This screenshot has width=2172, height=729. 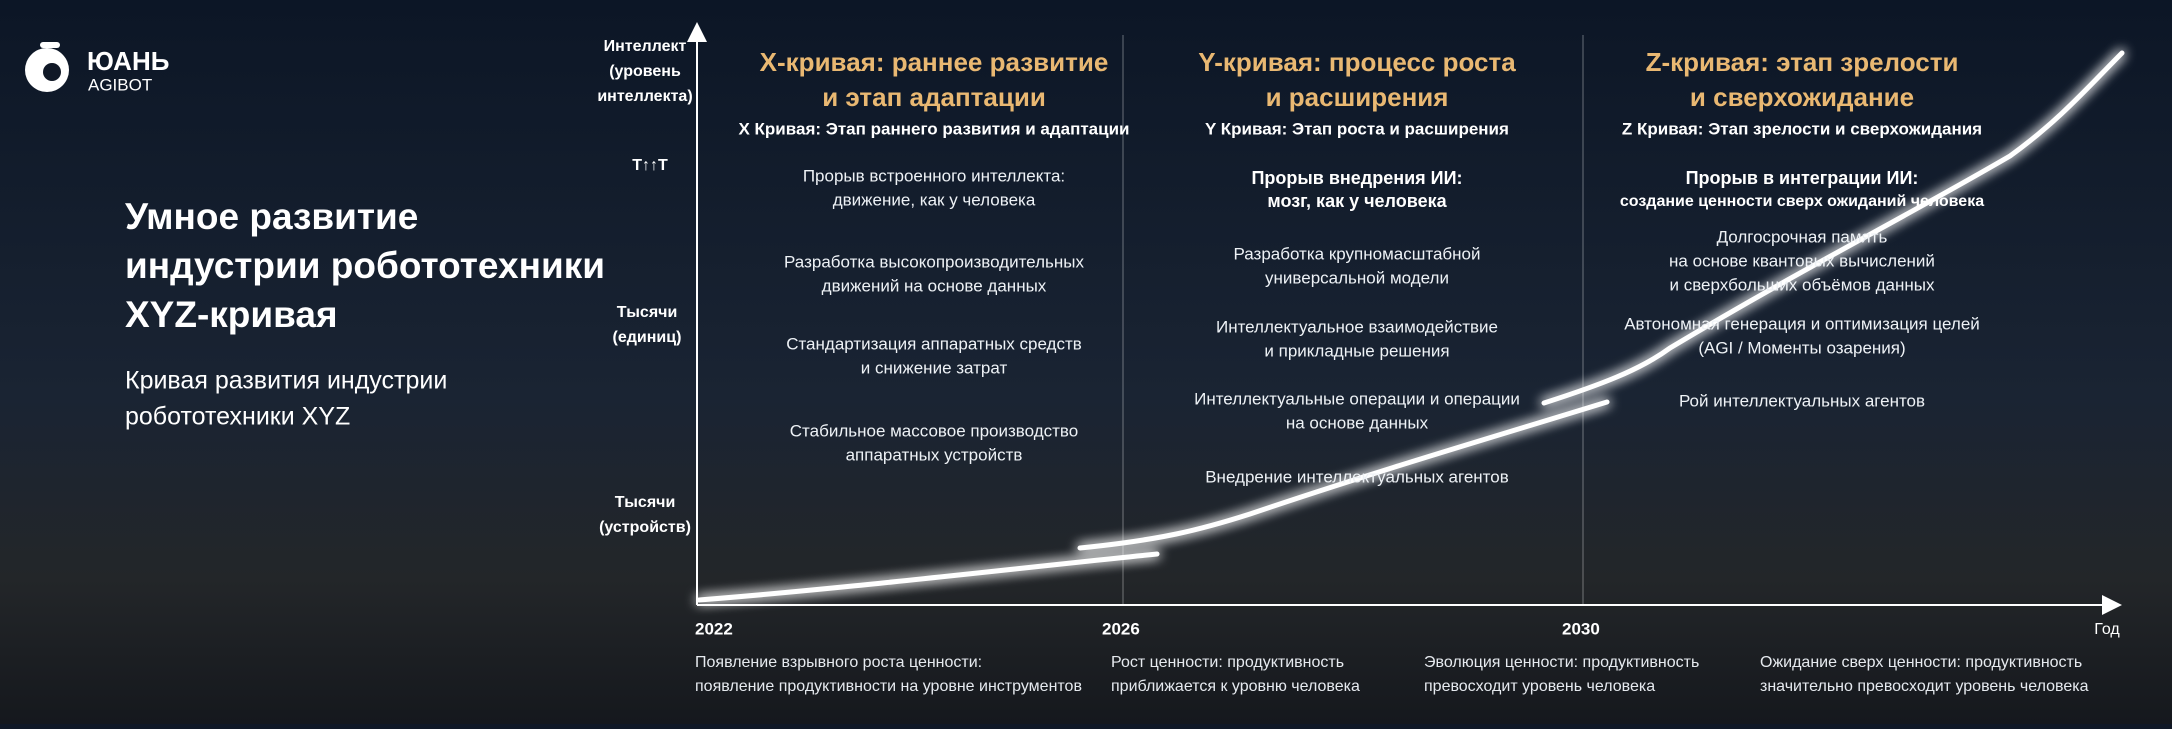 I want to click on item: движений на основе данных, so click(x=934, y=285).